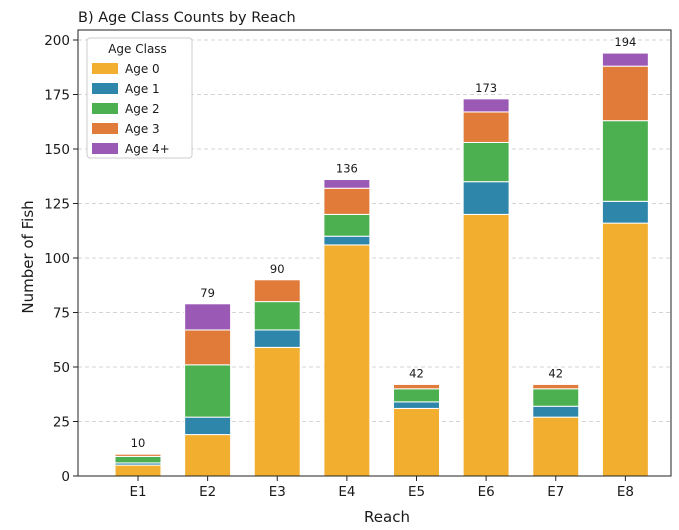  What do you see at coordinates (416, 373) in the screenshot?
I see `total-label-e5: 42` at bounding box center [416, 373].